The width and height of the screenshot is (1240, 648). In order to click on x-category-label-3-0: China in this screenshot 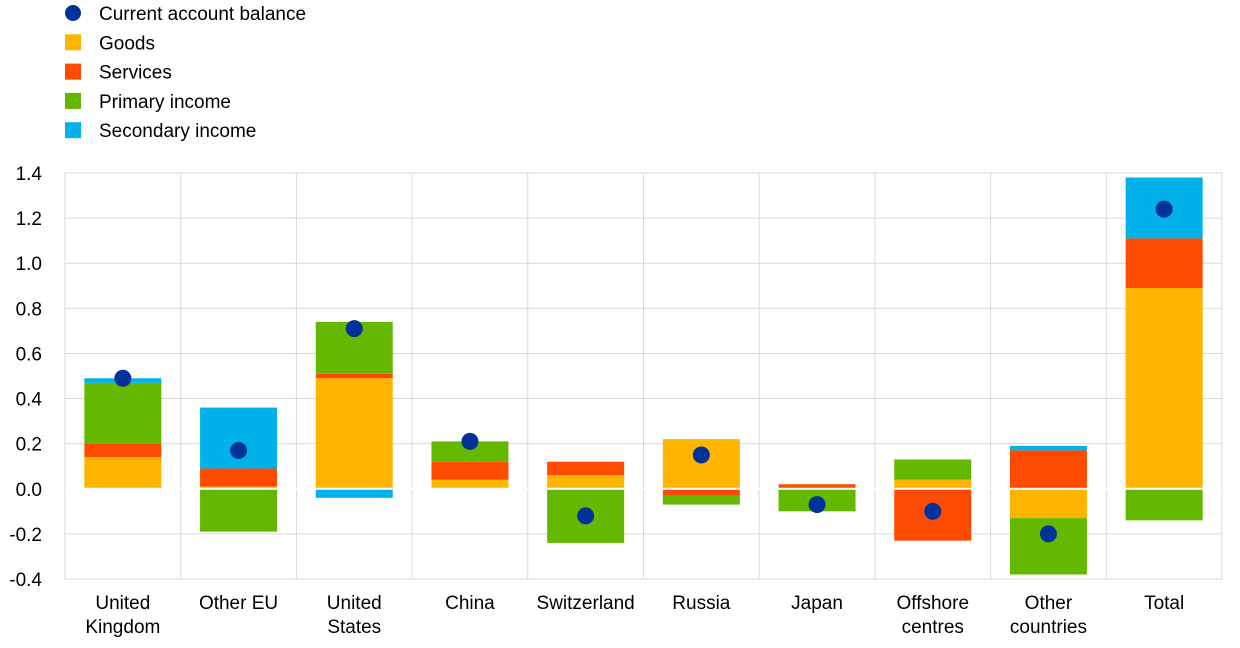, I will do `click(470, 603)`.